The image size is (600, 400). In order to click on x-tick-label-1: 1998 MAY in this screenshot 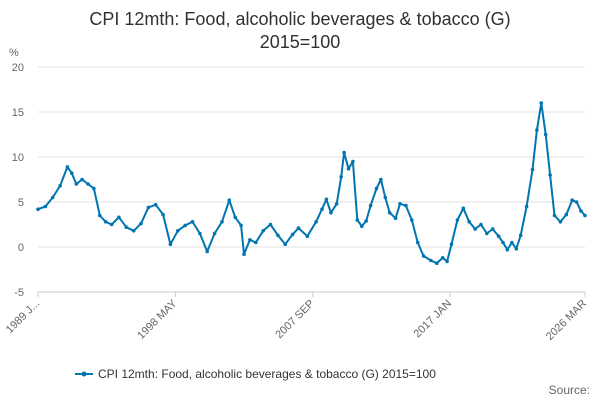, I will do `click(157, 319)`.